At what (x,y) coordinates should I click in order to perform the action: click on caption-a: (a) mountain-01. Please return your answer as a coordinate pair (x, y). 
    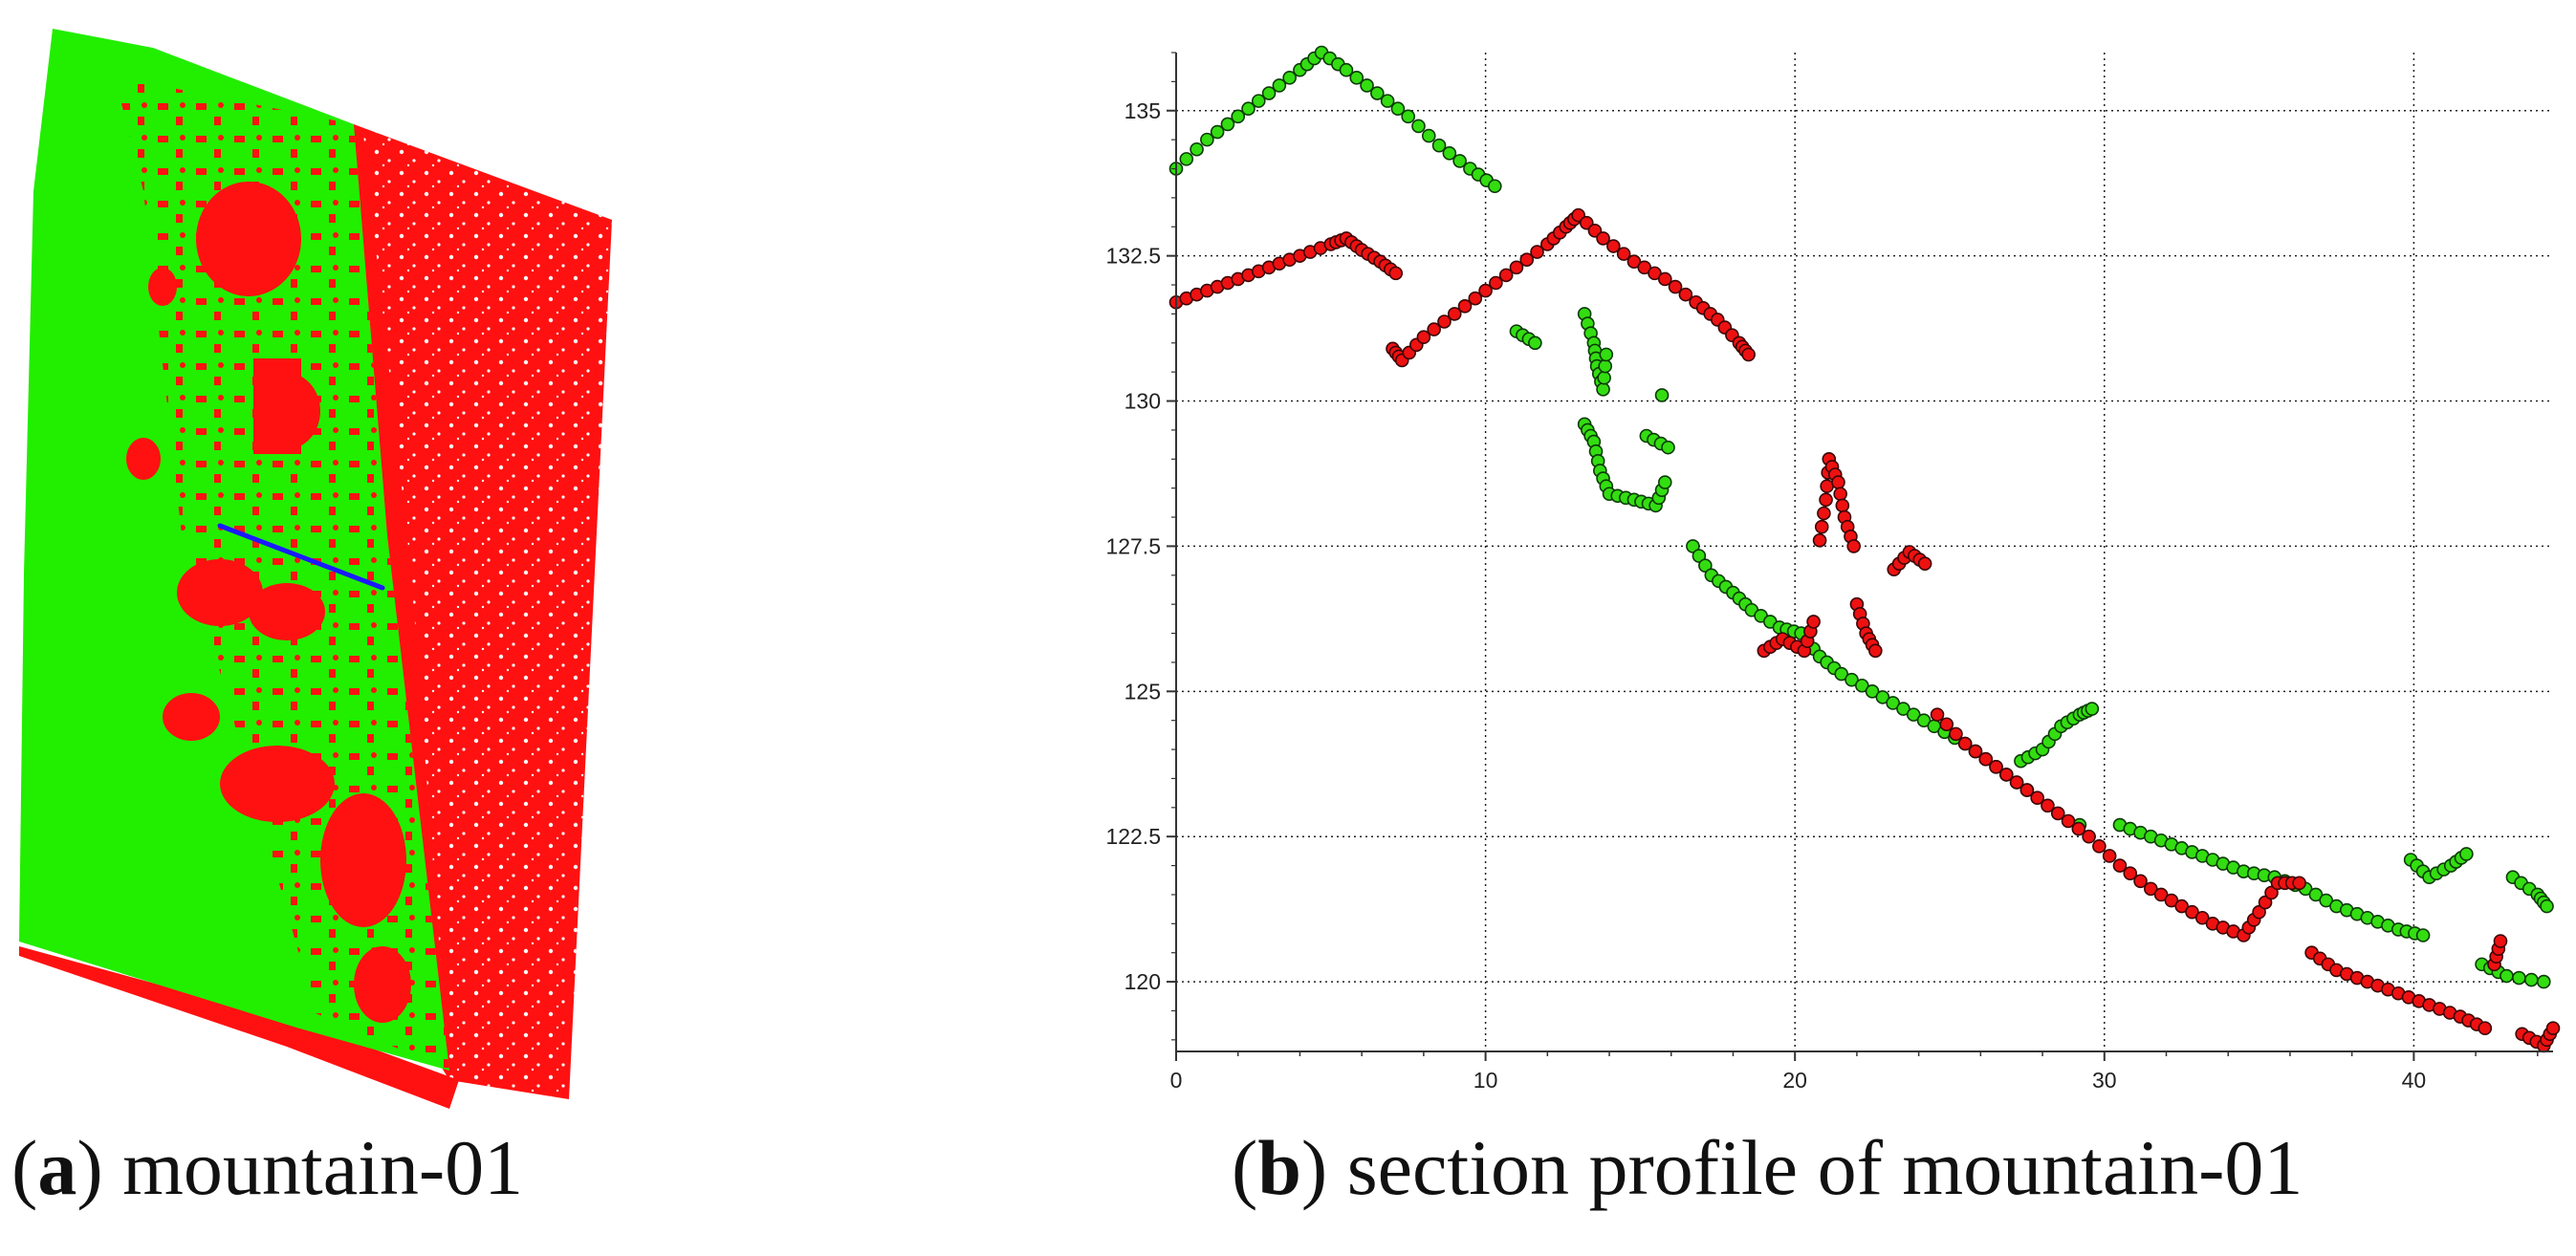
    Looking at the image, I should click on (267, 1167).